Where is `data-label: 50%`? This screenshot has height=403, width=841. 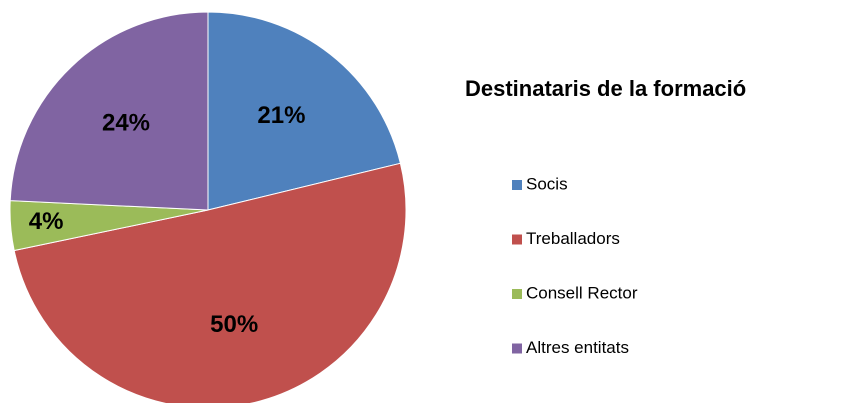 data-label: 50% is located at coordinates (234, 324).